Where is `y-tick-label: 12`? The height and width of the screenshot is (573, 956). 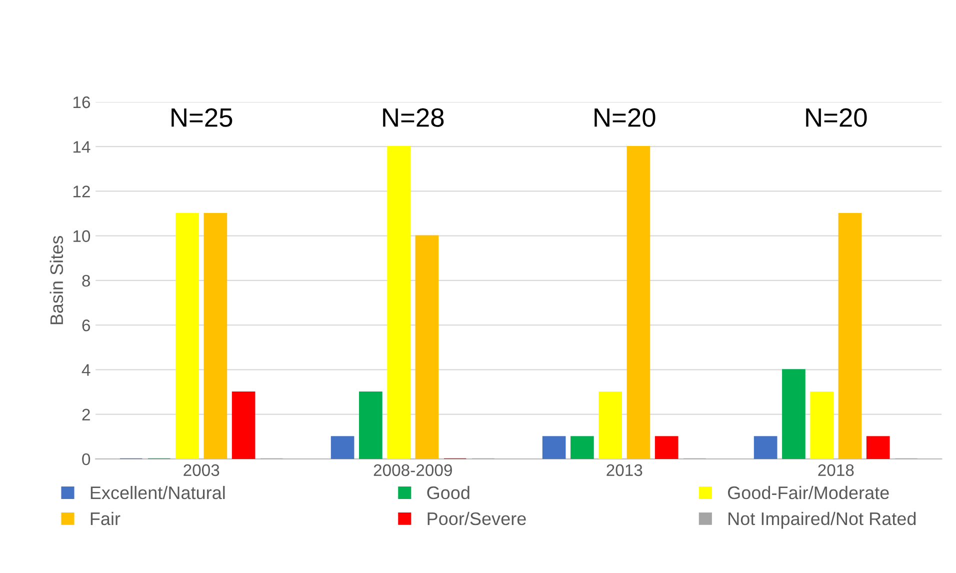 y-tick-label: 12 is located at coordinates (81, 192).